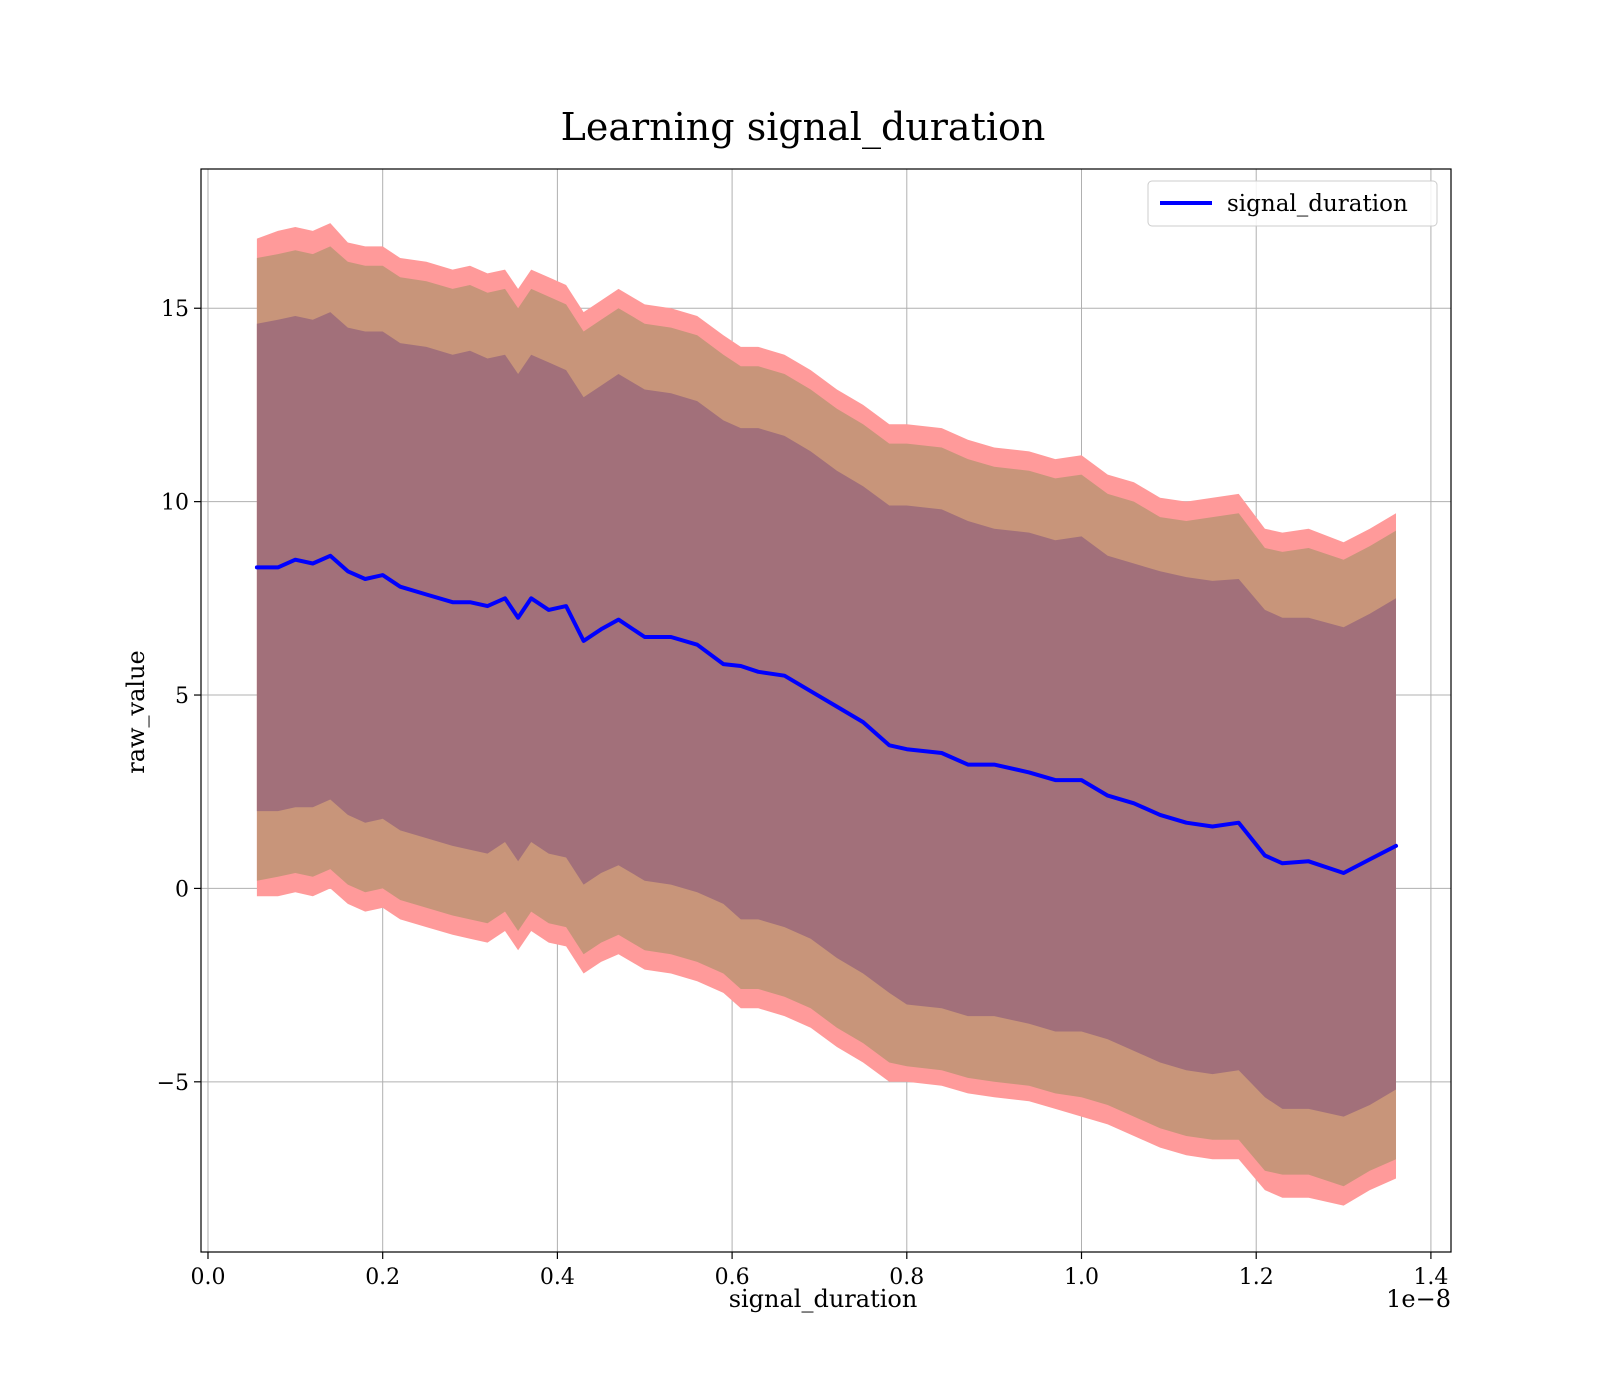 The height and width of the screenshot is (1400, 1600). Describe the element at coordinates (1430, 1277) in the screenshot. I see `x-tick-label: 1.4` at that location.